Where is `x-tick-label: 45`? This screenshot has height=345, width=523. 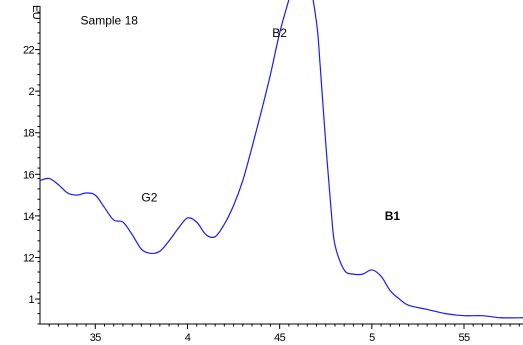 x-tick-label: 45 is located at coordinates (280, 338).